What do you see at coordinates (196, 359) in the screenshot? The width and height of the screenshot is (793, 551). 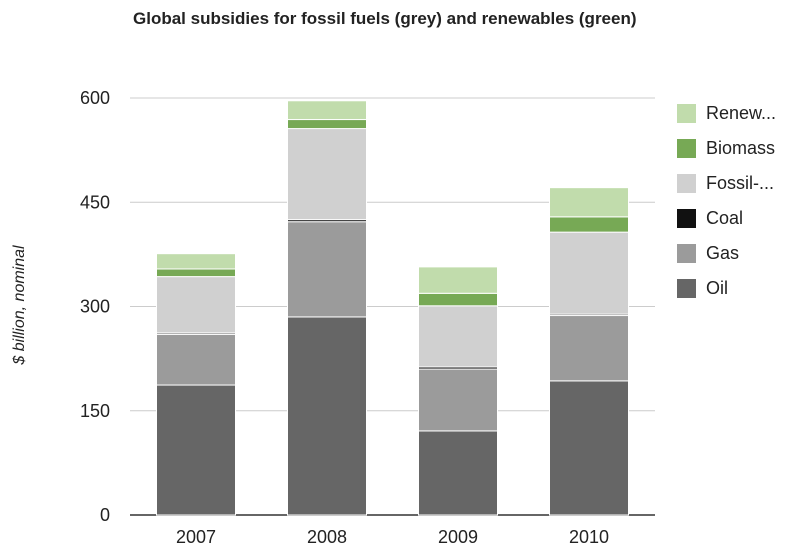 I see `bar-2007-gas` at bounding box center [196, 359].